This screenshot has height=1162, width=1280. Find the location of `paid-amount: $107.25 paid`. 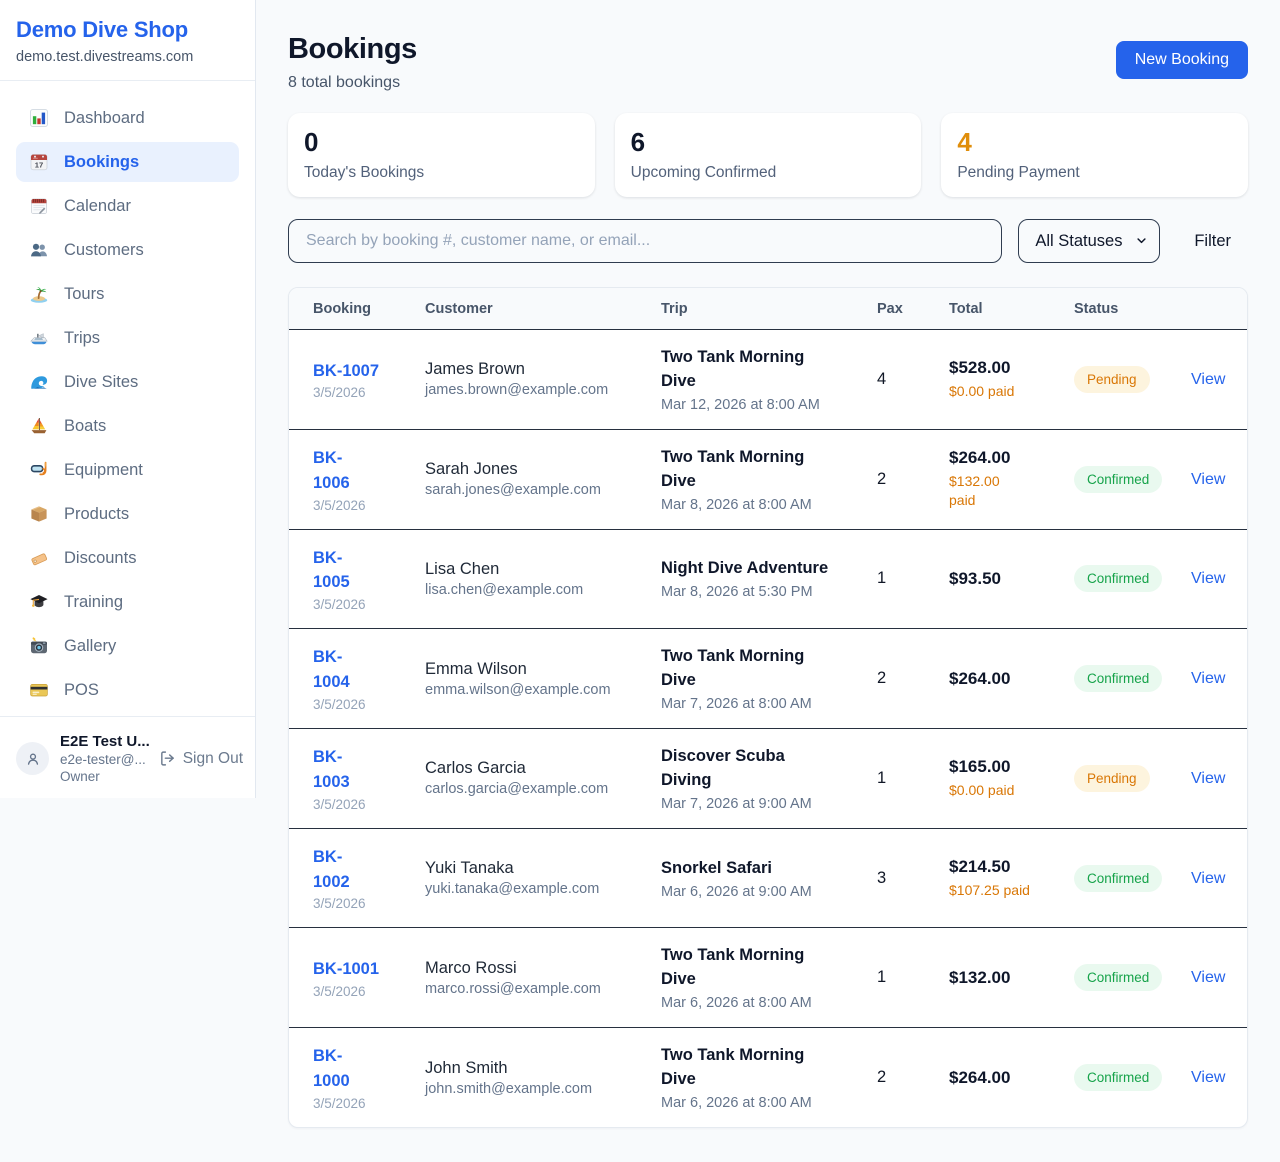

paid-amount: $107.25 paid is located at coordinates (989, 889).